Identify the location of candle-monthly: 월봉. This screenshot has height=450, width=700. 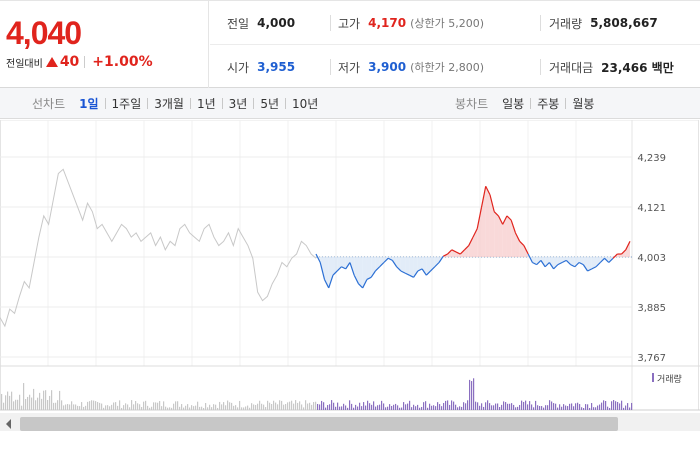
(583, 104).